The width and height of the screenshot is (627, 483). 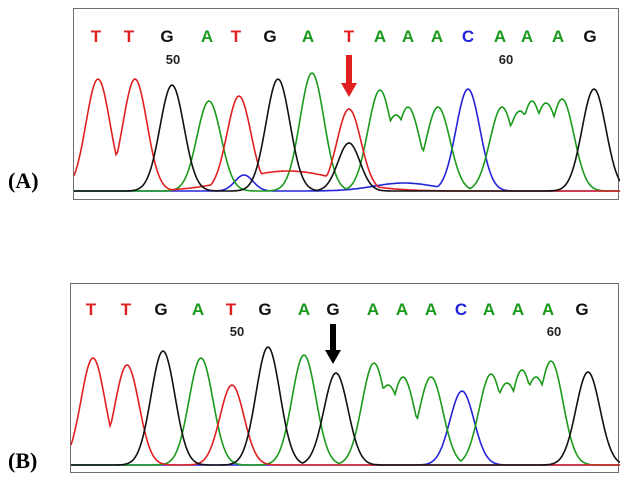 I want to click on panel-a-label: (A), so click(x=23, y=180).